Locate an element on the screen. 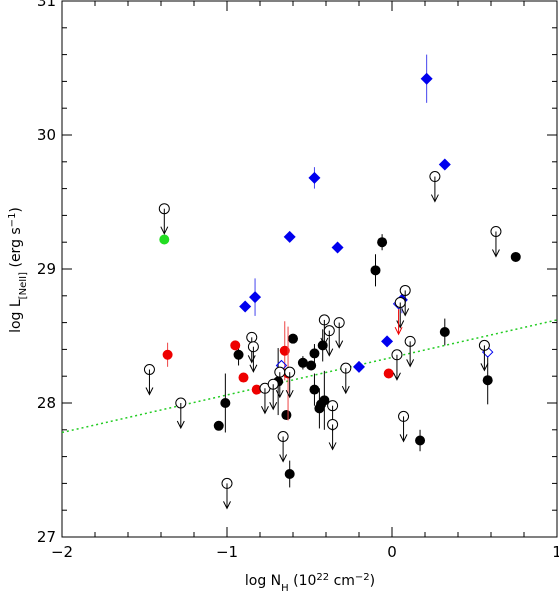 The width and height of the screenshot is (559, 591). y-axis-label-main: log L is located at coordinates (16, 316).